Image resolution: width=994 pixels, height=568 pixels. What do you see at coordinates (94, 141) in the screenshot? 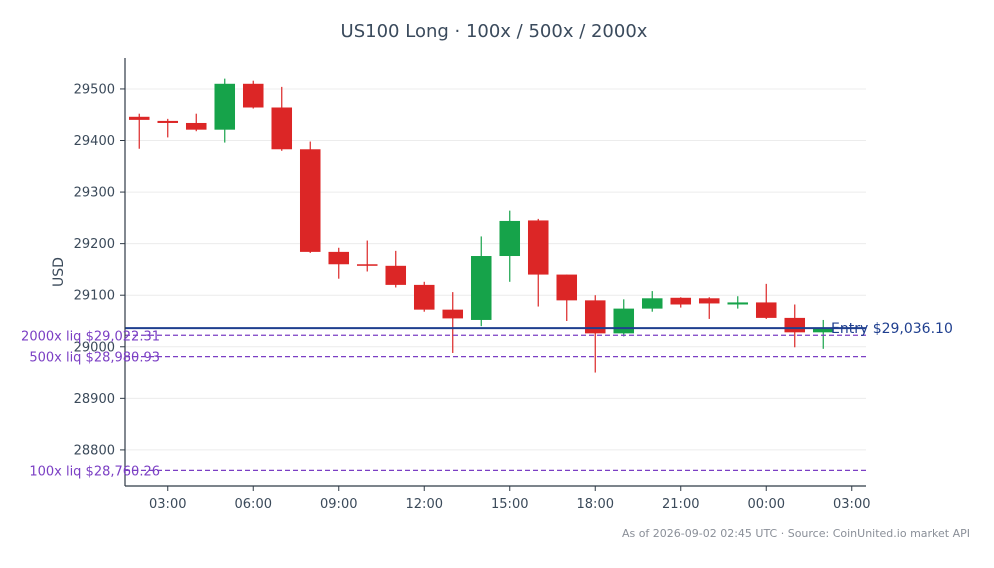
I see `y-tick-label: 29400` at bounding box center [94, 141].